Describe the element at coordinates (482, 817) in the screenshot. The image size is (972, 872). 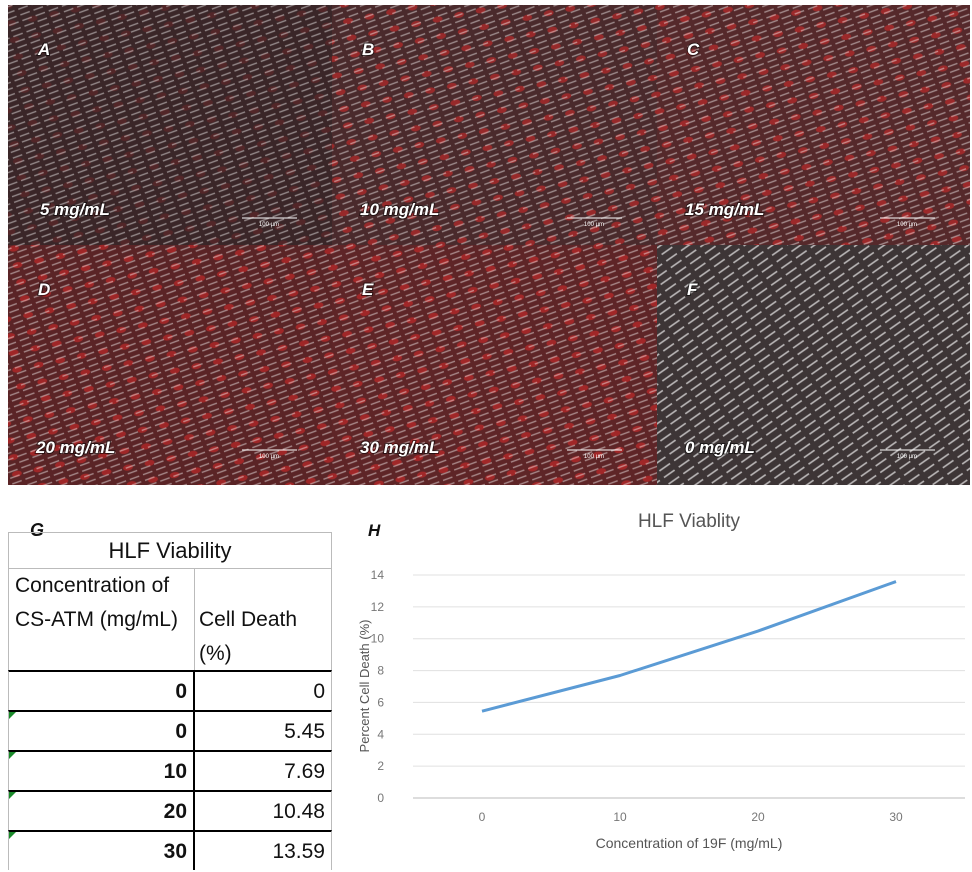
I see `x-tick-label: 0` at that location.